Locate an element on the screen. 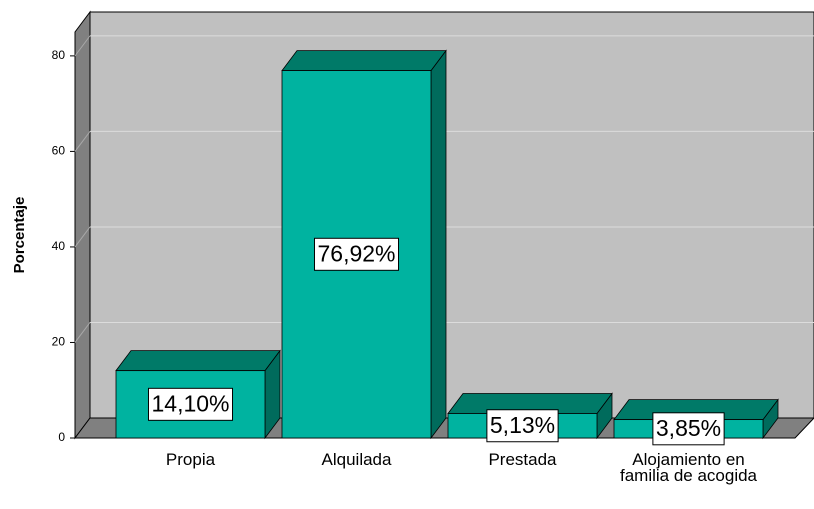 The width and height of the screenshot is (814, 509). value-label: 5,13% is located at coordinates (522, 425).